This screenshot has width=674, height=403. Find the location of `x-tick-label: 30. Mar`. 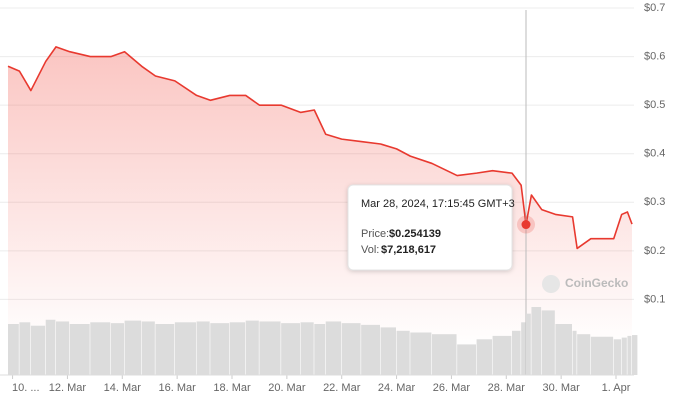

x-tick-label: 30. Mar is located at coordinates (561, 388).